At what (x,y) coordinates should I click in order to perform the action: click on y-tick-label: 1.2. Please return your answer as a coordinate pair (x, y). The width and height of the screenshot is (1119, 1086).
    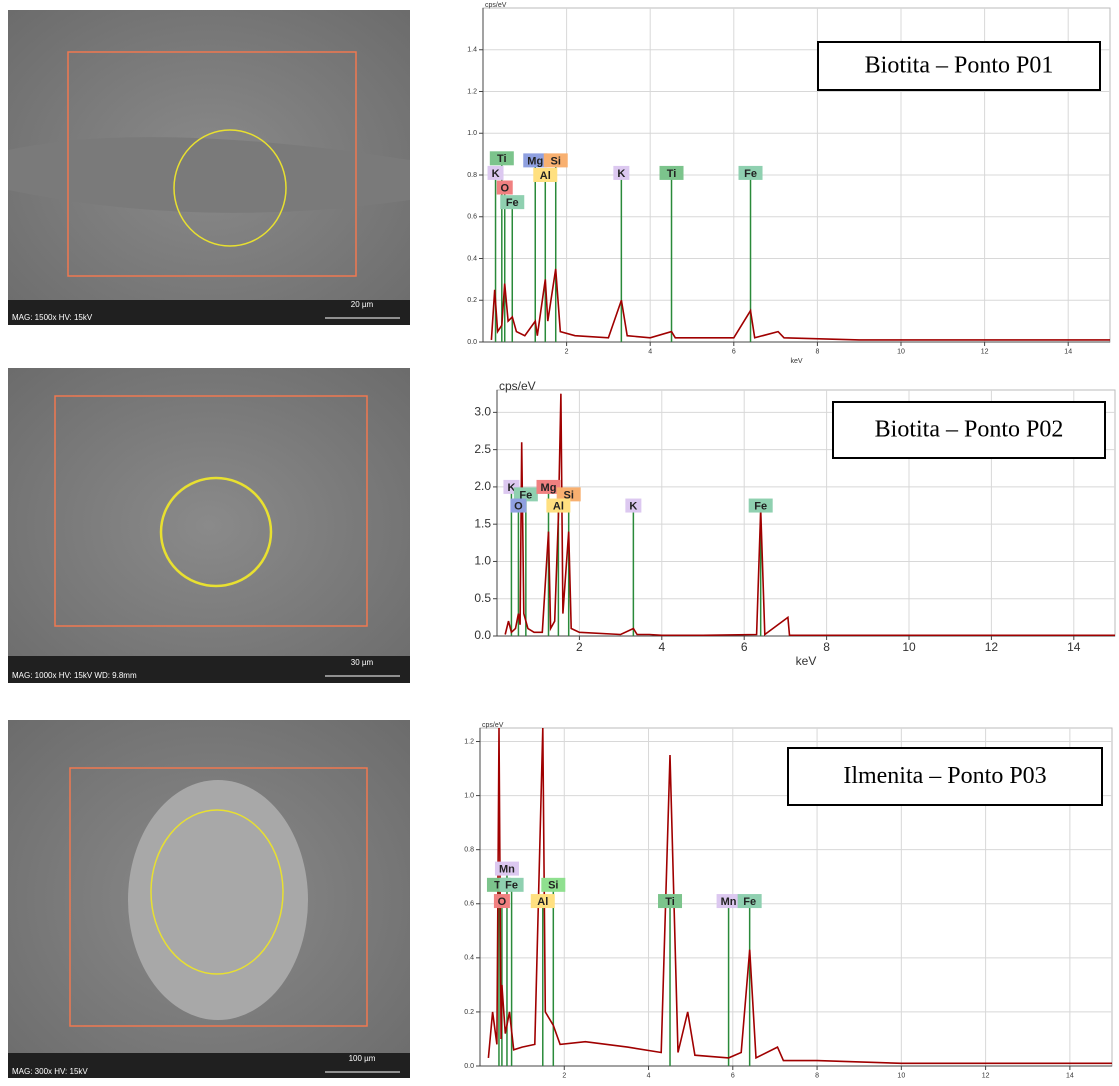
    Looking at the image, I should click on (469, 741).